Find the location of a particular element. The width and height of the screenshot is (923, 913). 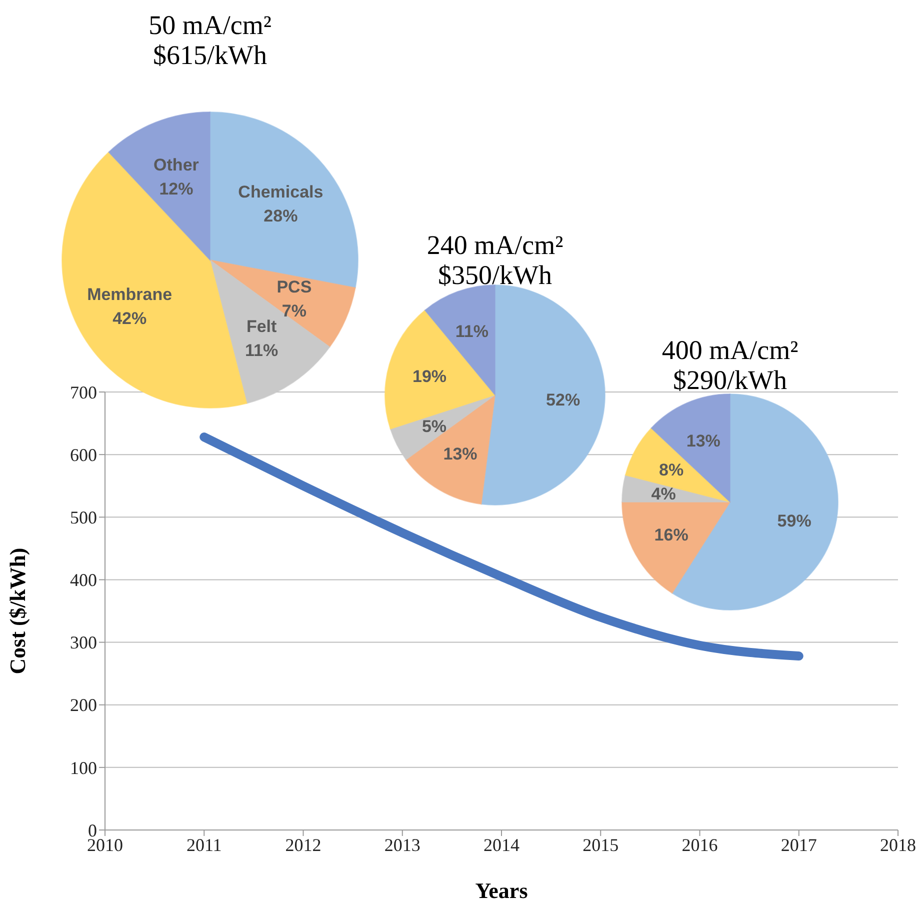

y-tick-label: 100 is located at coordinates (83, 768).